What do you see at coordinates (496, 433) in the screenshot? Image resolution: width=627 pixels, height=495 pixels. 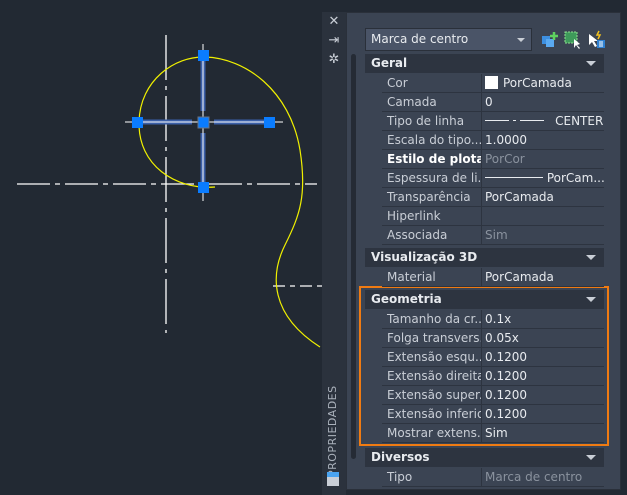 I see `property-value-text: Sim` at bounding box center [496, 433].